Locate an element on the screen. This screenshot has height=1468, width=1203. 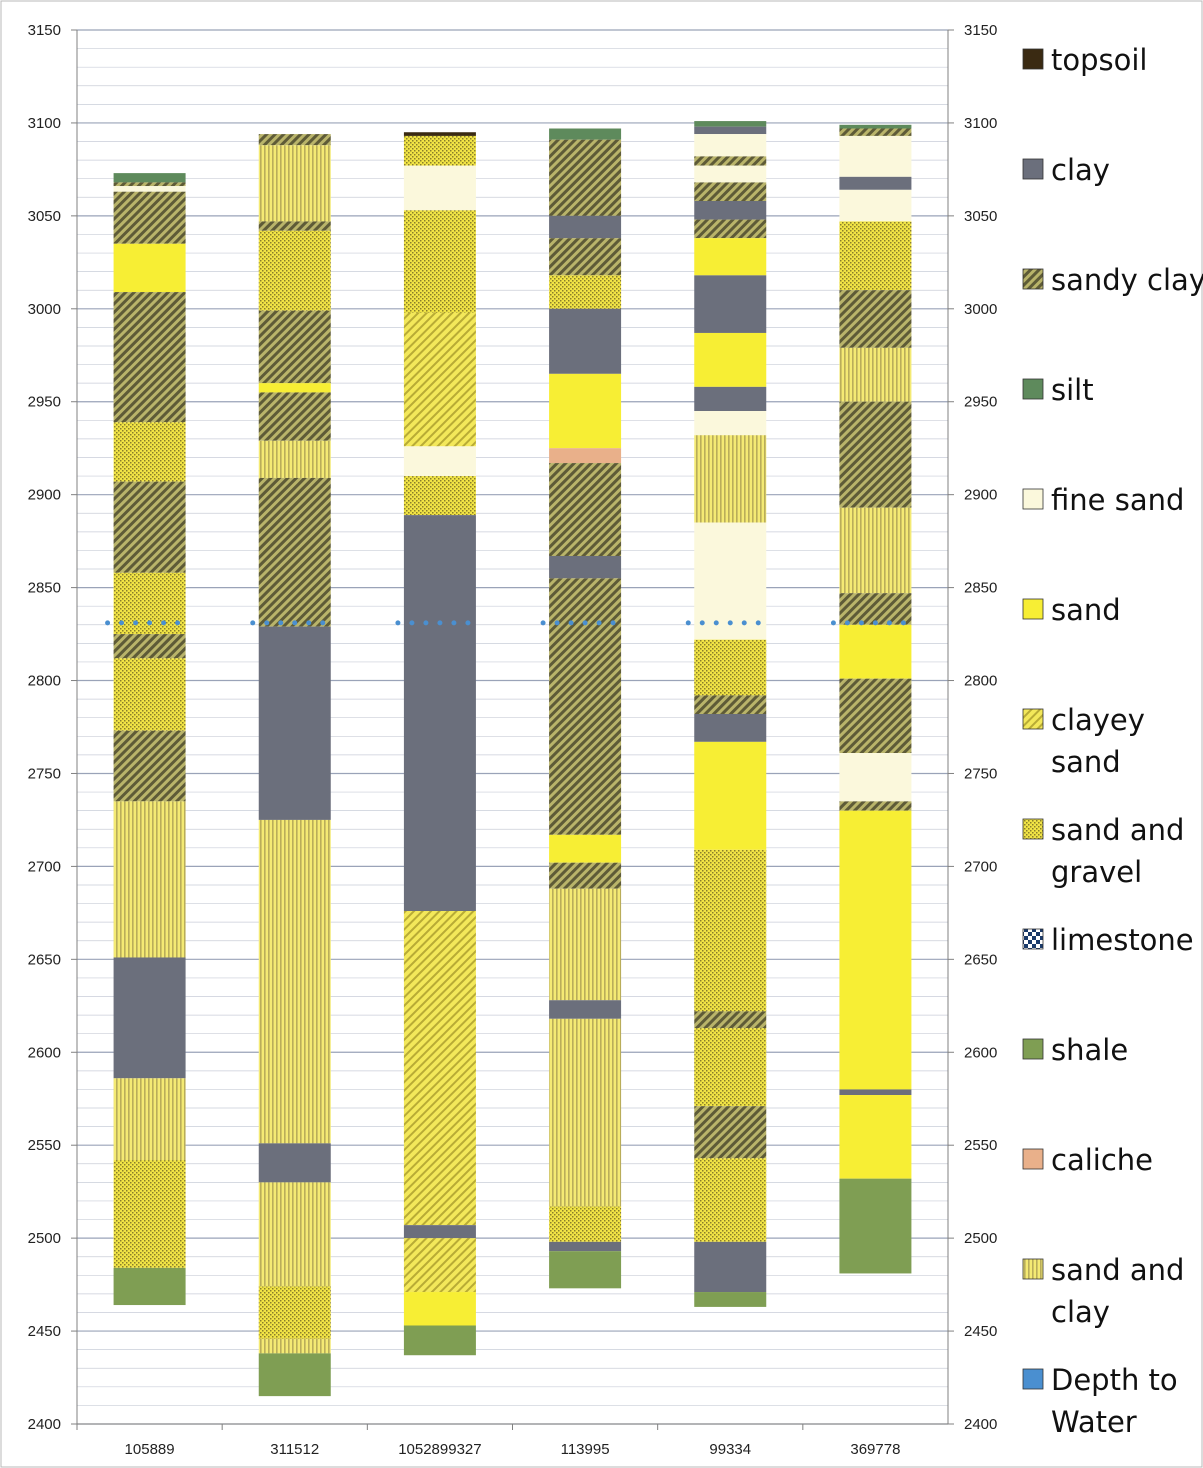
legend-label: gravel is located at coordinates (1096, 872).